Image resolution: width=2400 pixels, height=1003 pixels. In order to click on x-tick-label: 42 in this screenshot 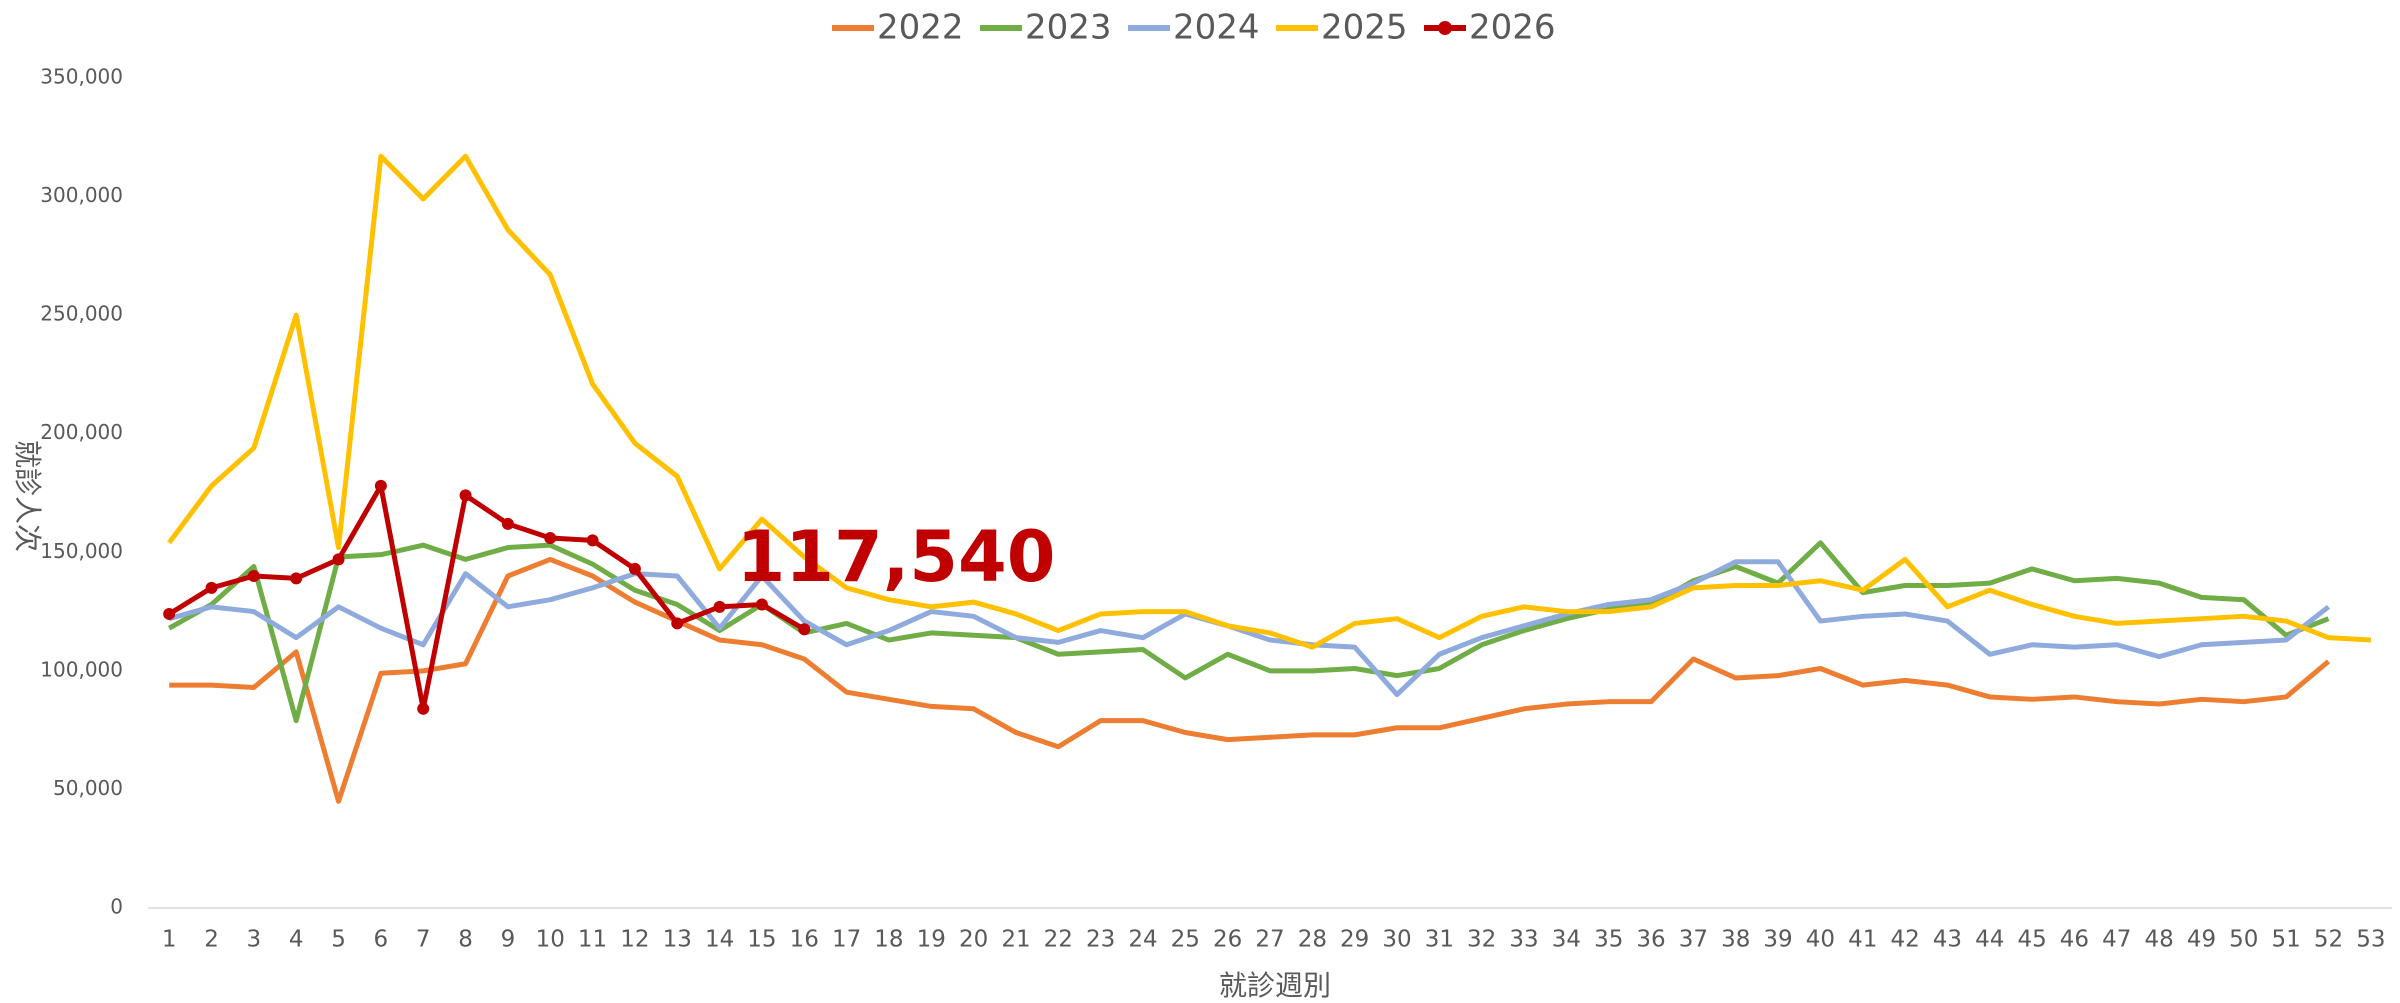, I will do `click(1904, 940)`.